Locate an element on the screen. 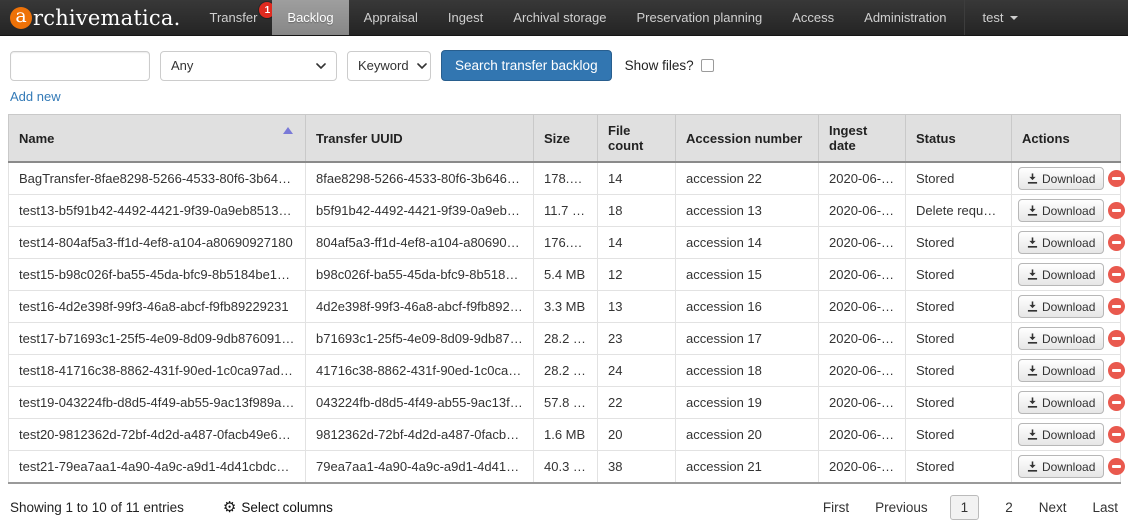  cell-accession-number: accession 15 is located at coordinates (747, 274).